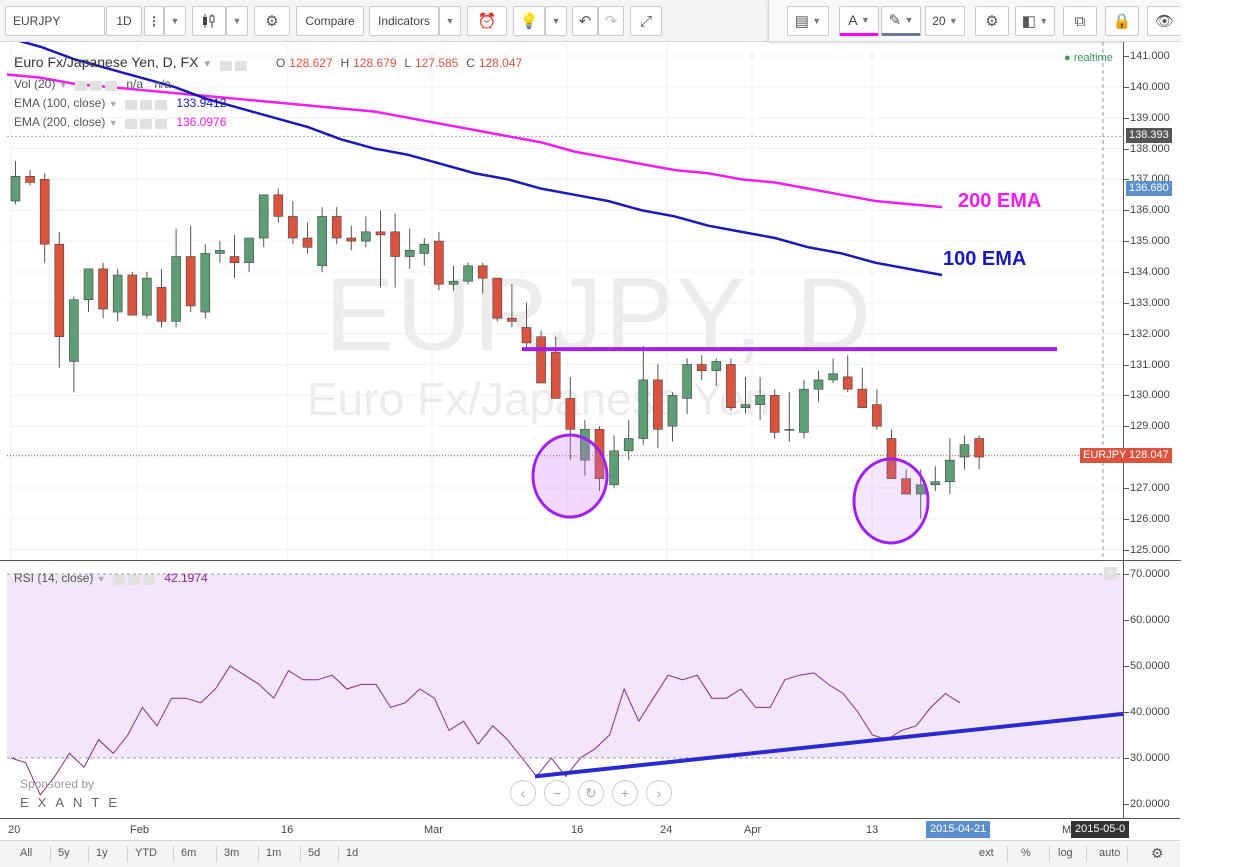 Image resolution: width=1257 pixels, height=867 pixels. Describe the element at coordinates (201, 103) in the screenshot. I see `ema100-value: 133.9412` at that location.